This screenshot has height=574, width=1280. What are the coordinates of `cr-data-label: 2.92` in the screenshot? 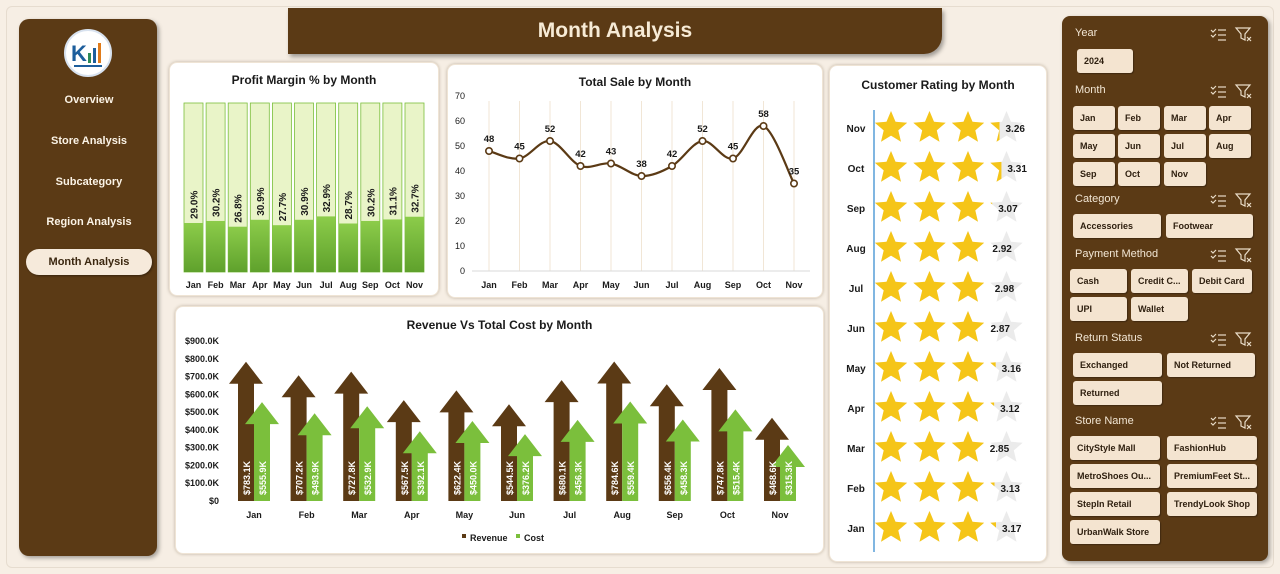 It's located at (1002, 249).